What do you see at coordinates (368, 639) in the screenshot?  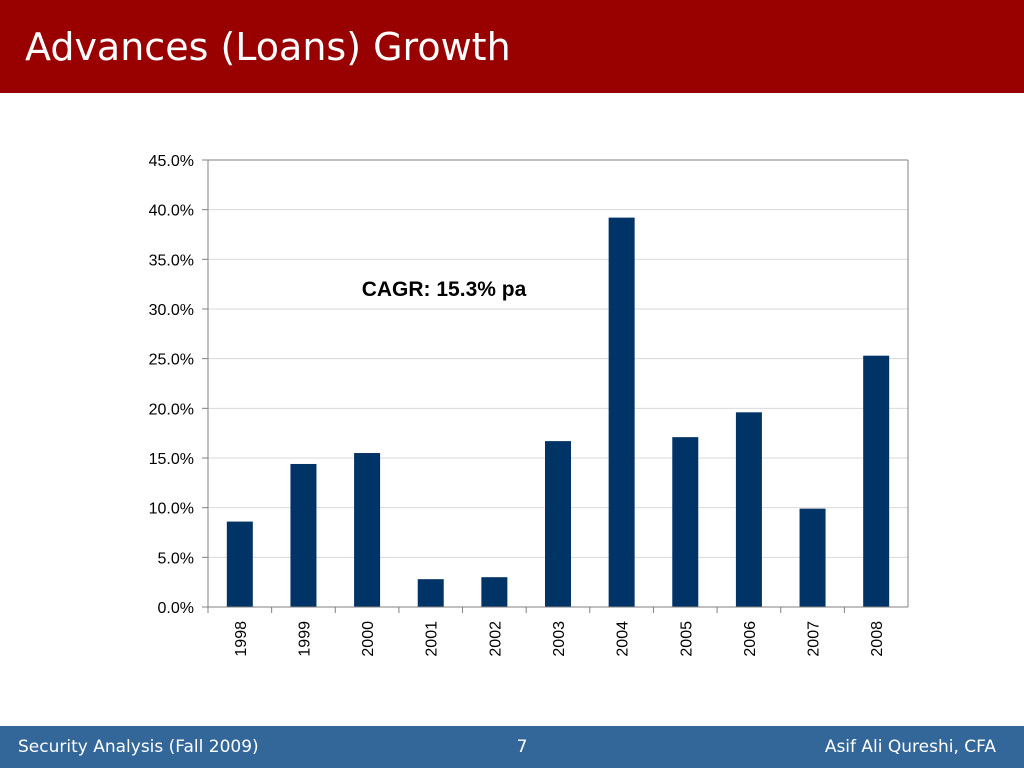 I see `x-tick-label: 2000` at bounding box center [368, 639].